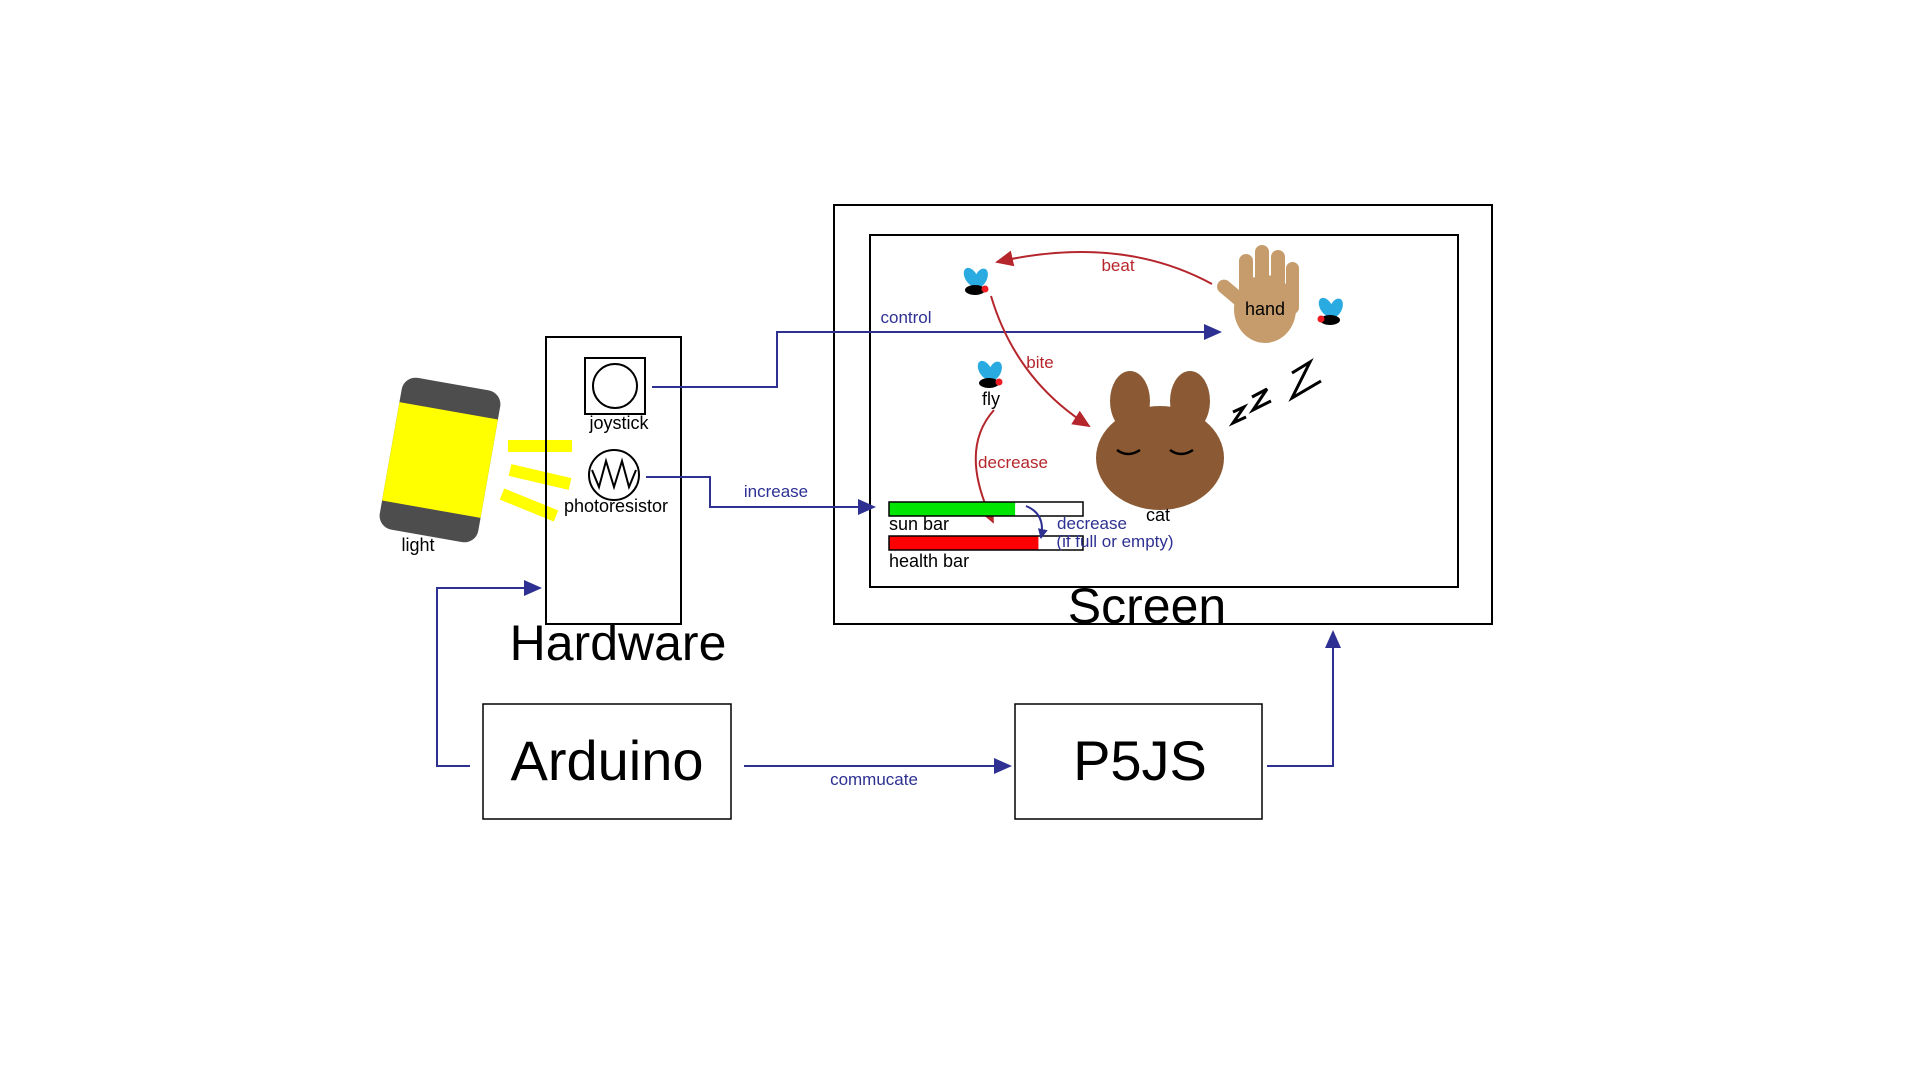  I want to click on arduino-box, so click(607, 761).